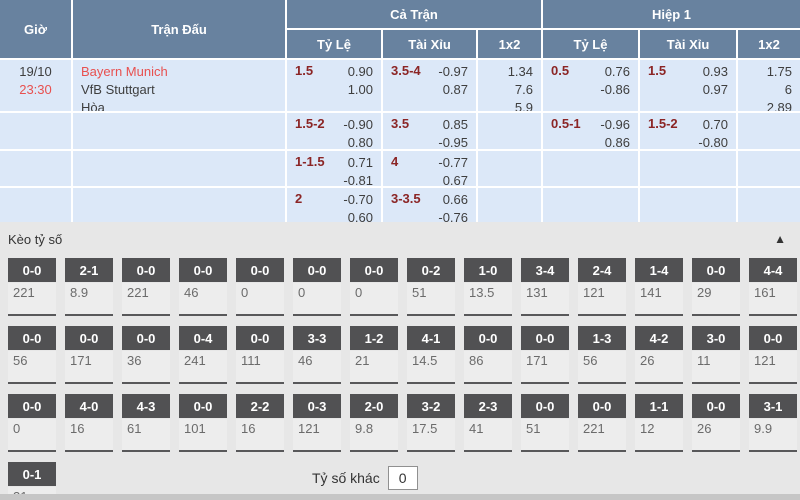 The image size is (800, 500). I want to click on other-score-input, so click(402, 478).